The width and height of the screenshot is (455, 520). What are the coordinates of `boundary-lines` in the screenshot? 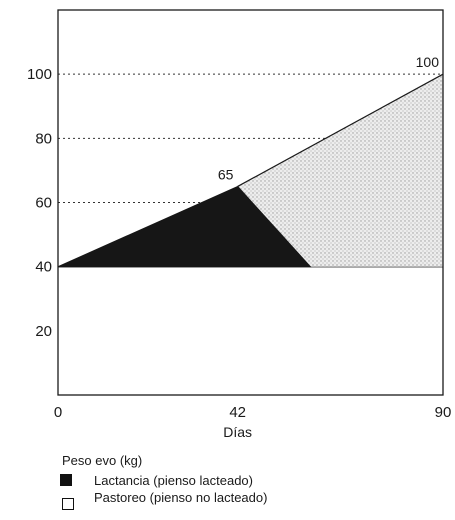 It's located at (340, 130).